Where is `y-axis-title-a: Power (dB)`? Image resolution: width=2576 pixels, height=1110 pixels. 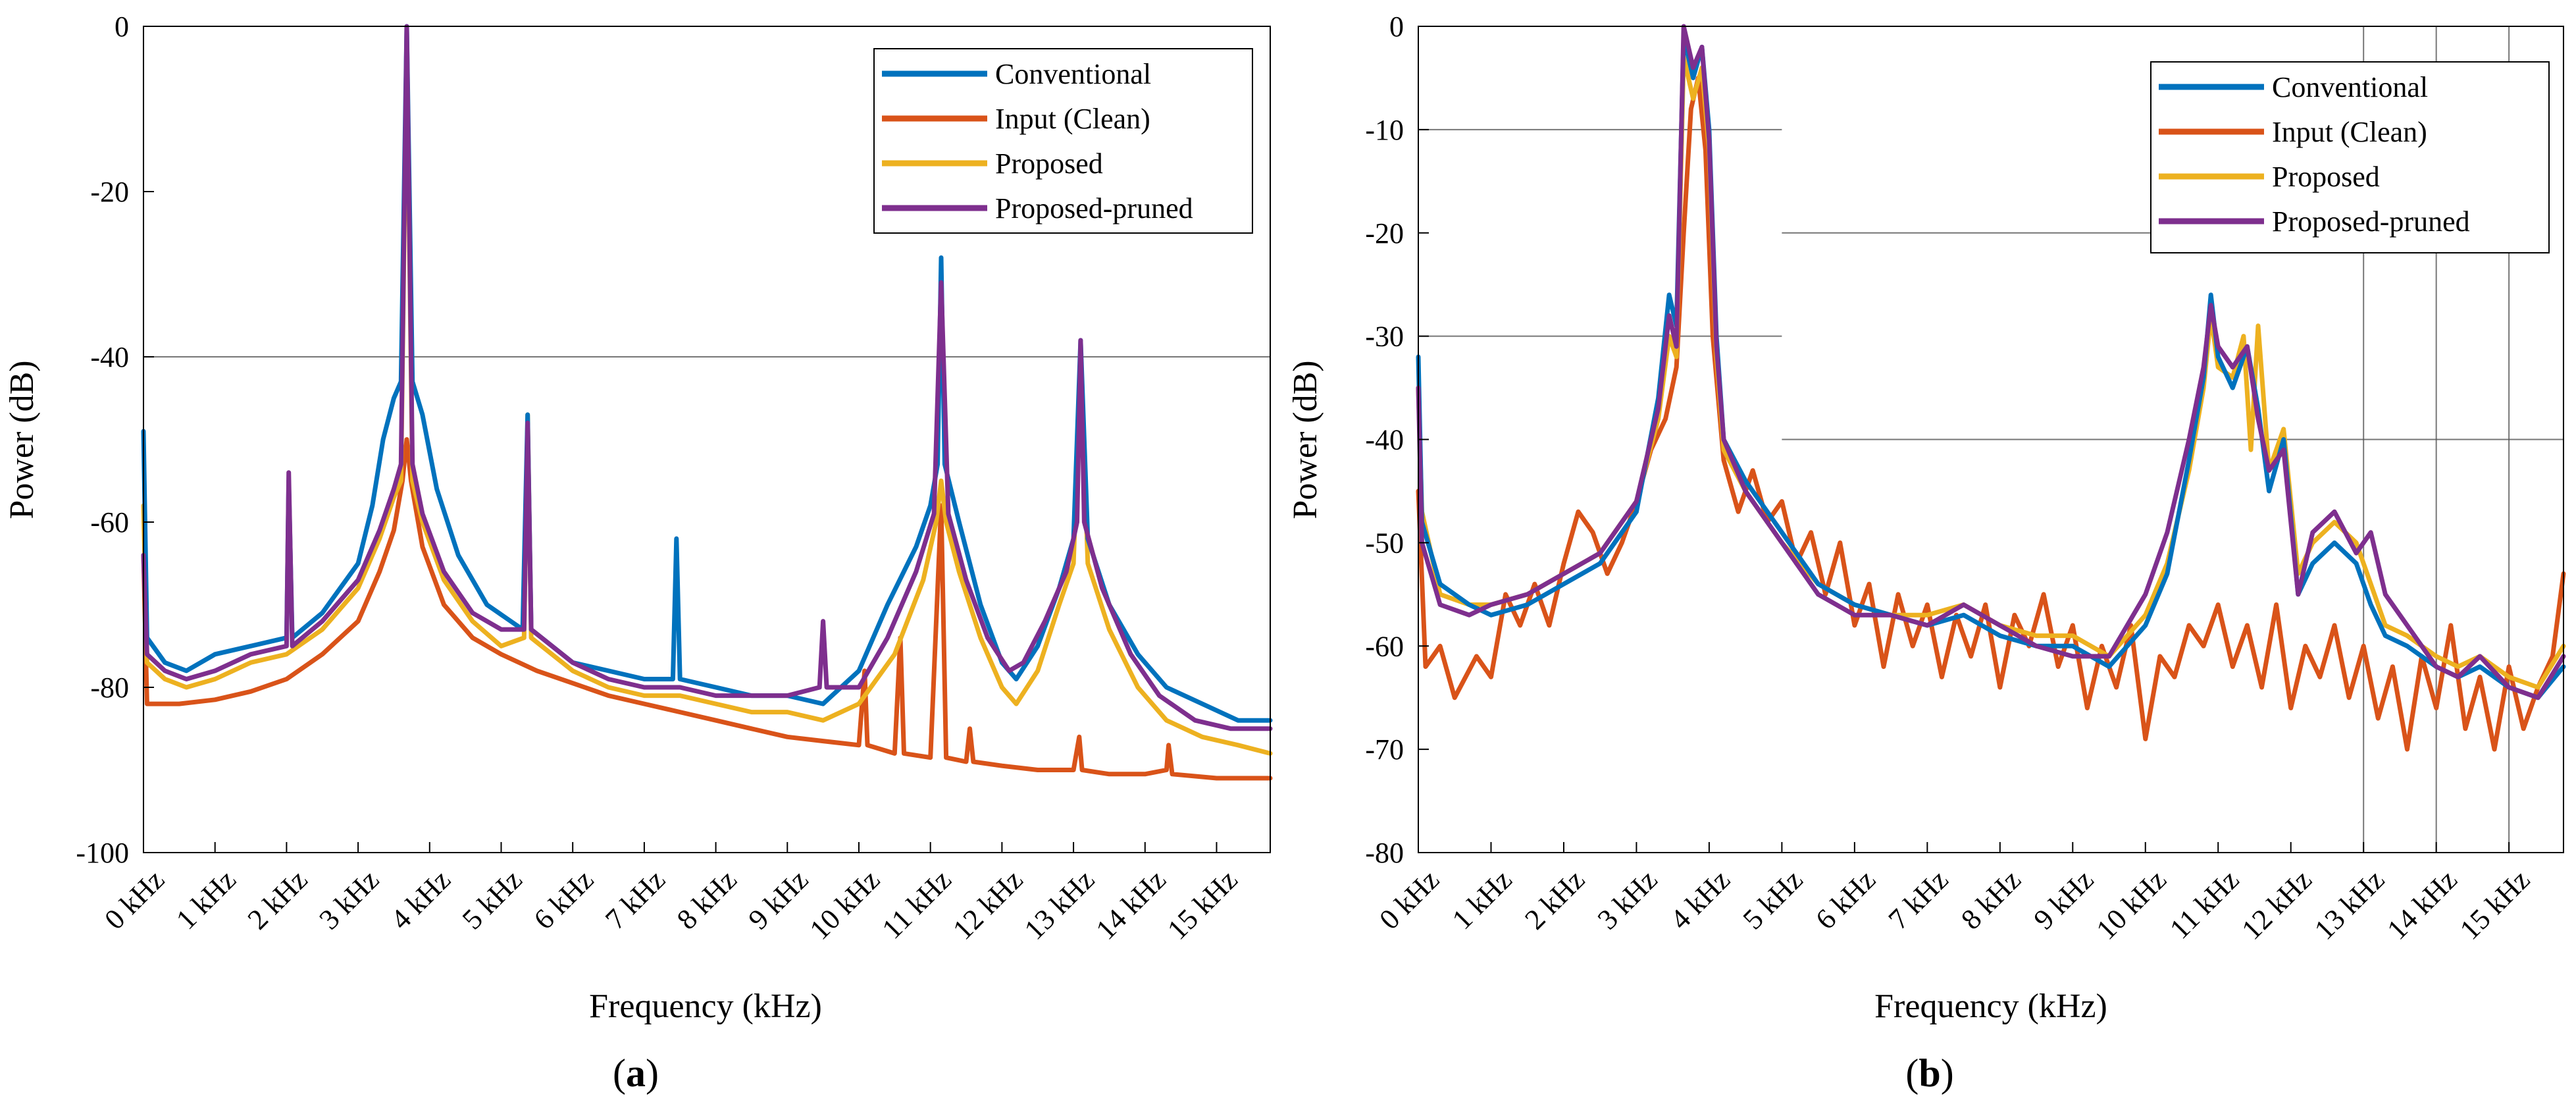
y-axis-title-a: Power (dB) is located at coordinates (22, 439).